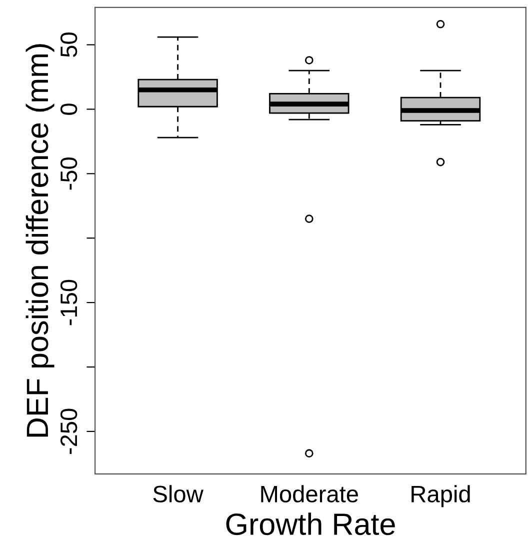 The width and height of the screenshot is (528, 547). What do you see at coordinates (178, 493) in the screenshot?
I see `x-tick-label: Slow` at bounding box center [178, 493].